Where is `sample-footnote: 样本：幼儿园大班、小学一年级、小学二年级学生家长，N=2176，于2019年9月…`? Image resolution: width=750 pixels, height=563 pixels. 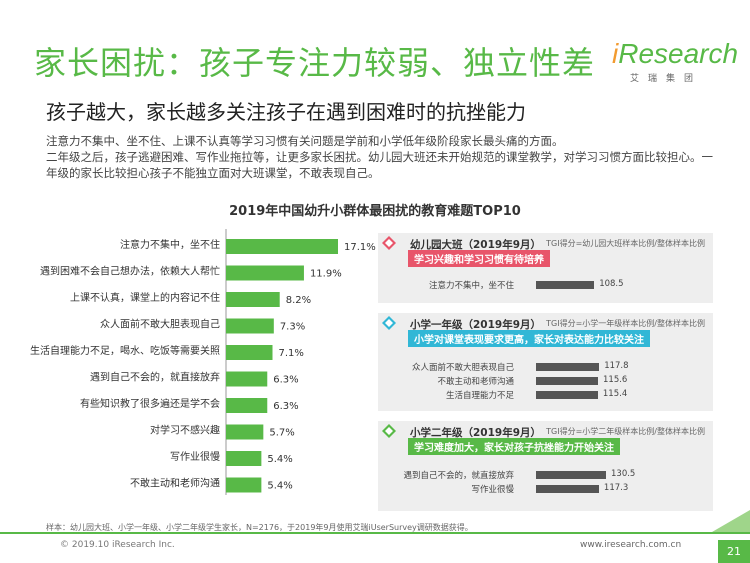 sample-footnote: 样本：幼儿园大班、小学一年级、小学二年级学生家长，N=2176，于2019年9月… is located at coordinates (259, 527).